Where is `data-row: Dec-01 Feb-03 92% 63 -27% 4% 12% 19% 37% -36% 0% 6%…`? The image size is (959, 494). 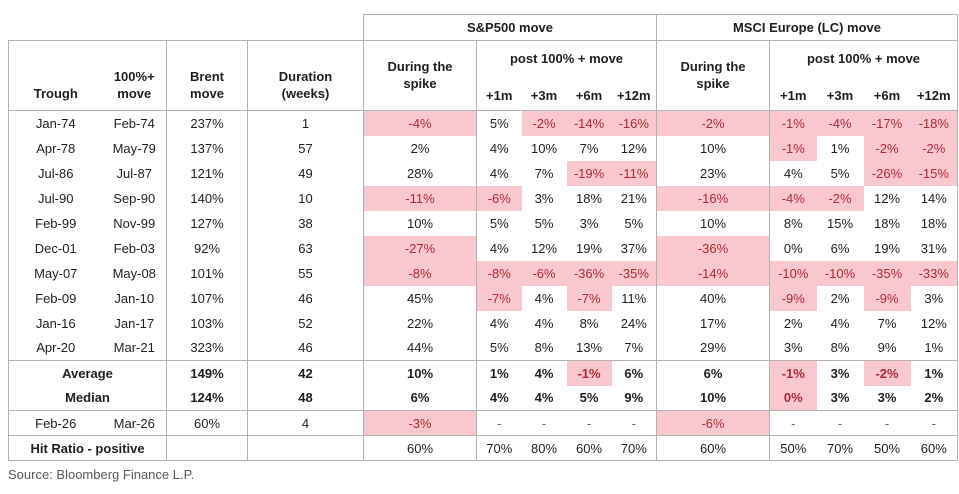
data-row: Dec-01 Feb-03 92% 63 -27% 4% 12% 19% 37% -36% 0% 6%… is located at coordinates (483, 248).